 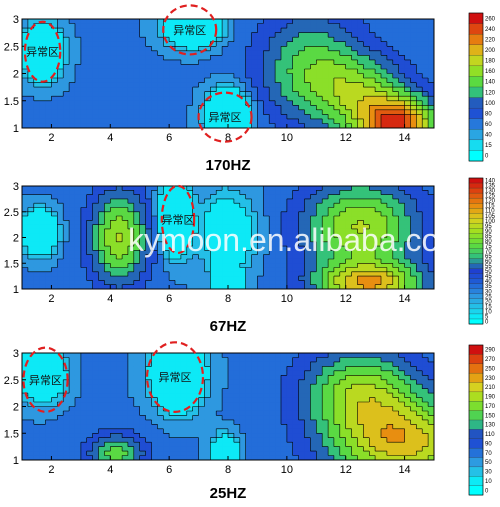 What do you see at coordinates (487, 322) in the screenshot?
I see `colorbar-tick-label: 0` at bounding box center [487, 322].